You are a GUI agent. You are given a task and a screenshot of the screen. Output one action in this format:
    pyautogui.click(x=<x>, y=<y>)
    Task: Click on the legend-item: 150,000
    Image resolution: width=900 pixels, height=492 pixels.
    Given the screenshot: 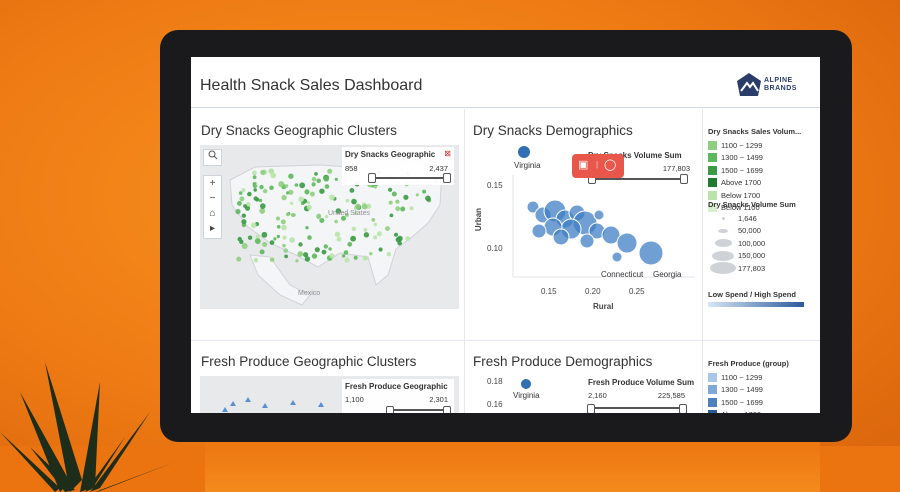 What is the action you would take?
    pyautogui.click(x=763, y=256)
    